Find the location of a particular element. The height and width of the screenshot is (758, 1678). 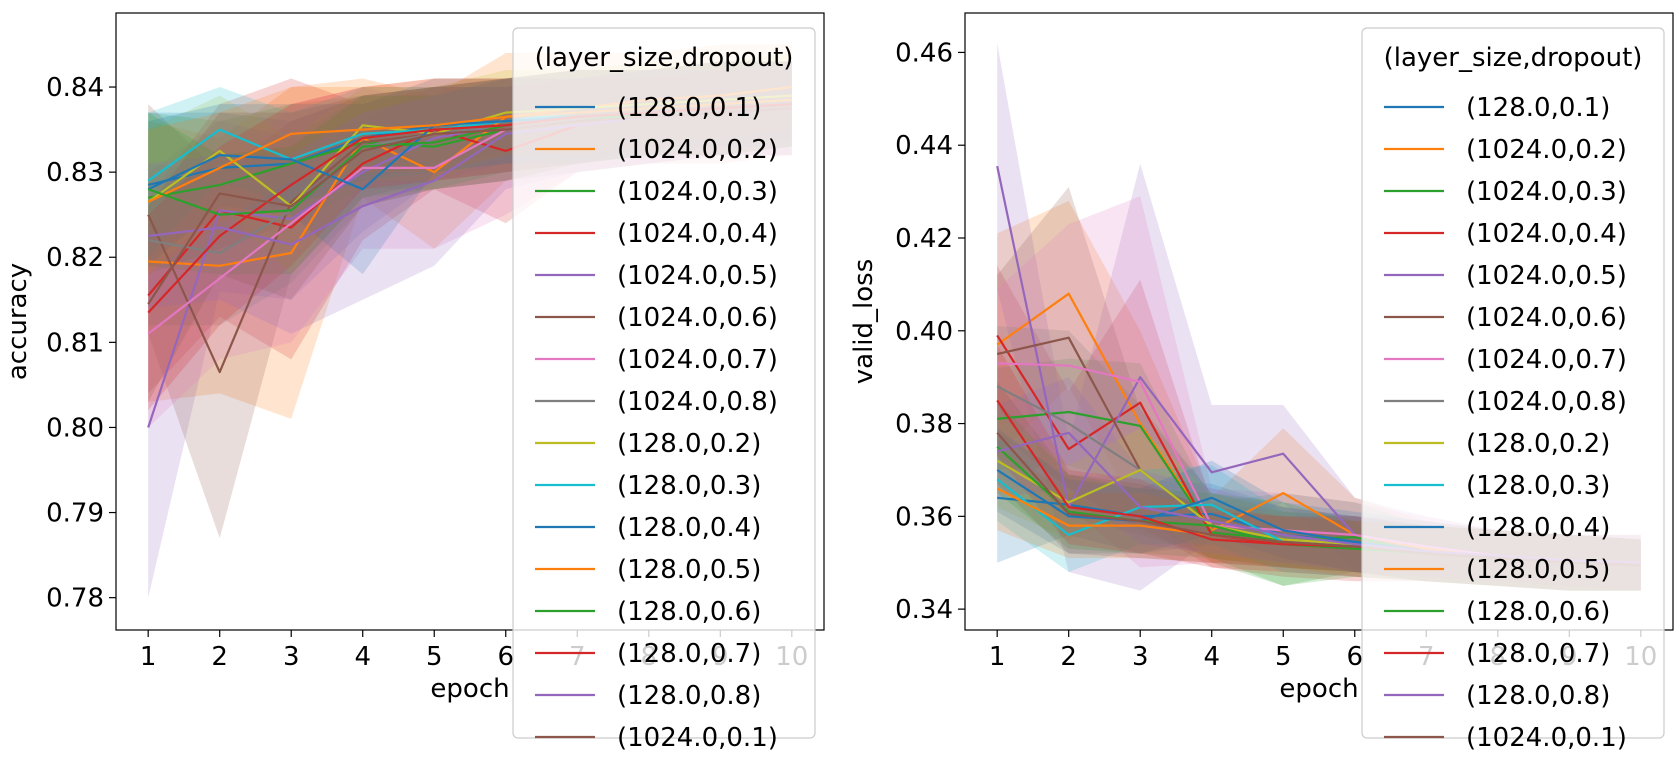

y-tick-label: 0.79 is located at coordinates (75, 514).